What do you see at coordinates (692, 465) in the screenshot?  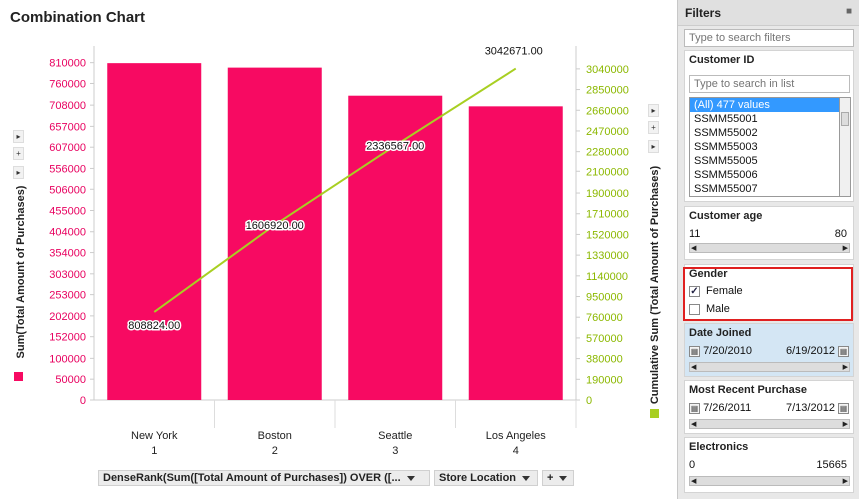 I see `electronics-min: 0` at bounding box center [692, 465].